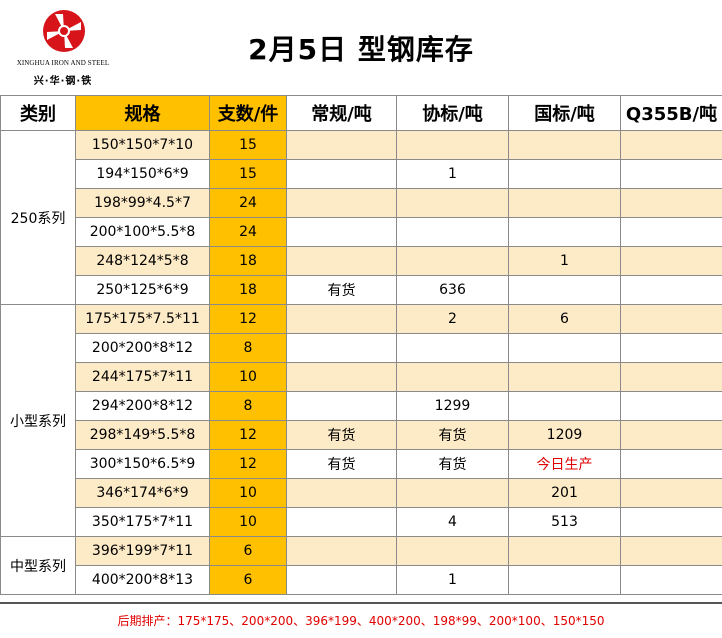 The width and height of the screenshot is (722, 638). What do you see at coordinates (361, 377) in the screenshot?
I see `table-row: 244*175*7*11 10` at bounding box center [361, 377].